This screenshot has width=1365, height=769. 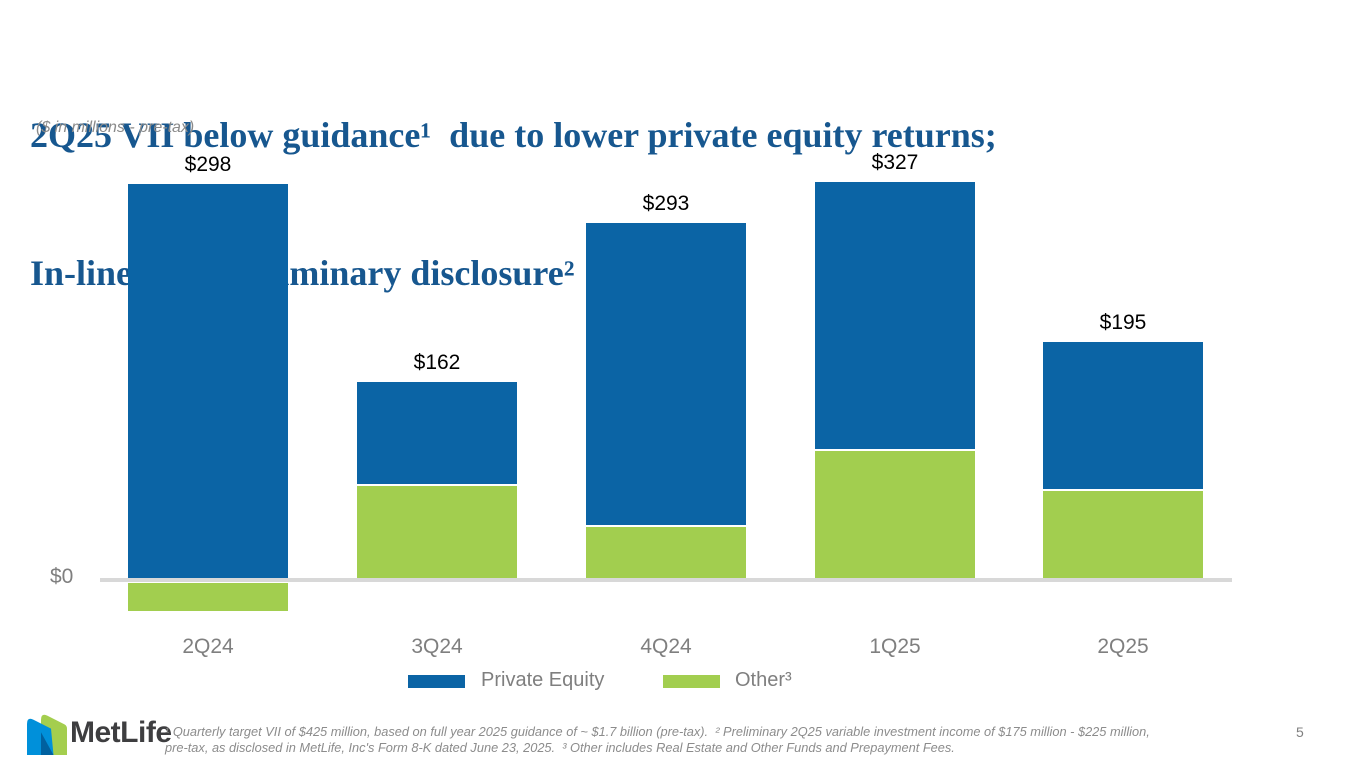 What do you see at coordinates (1123, 646) in the screenshot?
I see `x-axis-label-2Q25: 2Q25` at bounding box center [1123, 646].